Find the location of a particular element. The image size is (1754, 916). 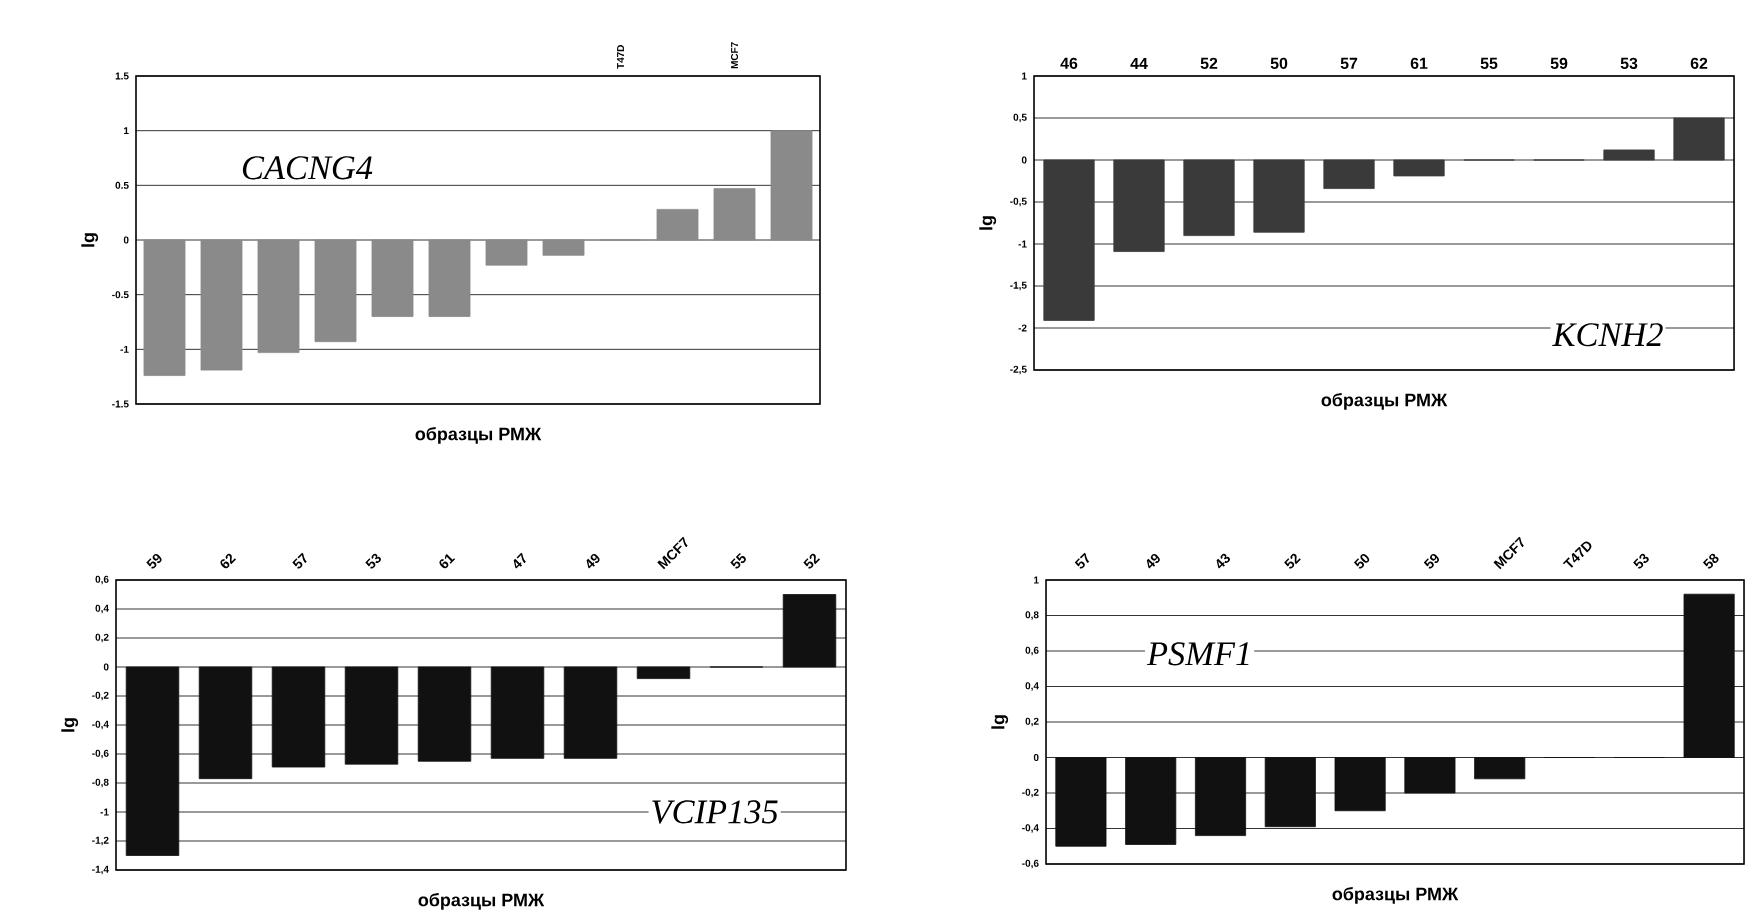

annotation: PSMF1 is located at coordinates (1197, 654).